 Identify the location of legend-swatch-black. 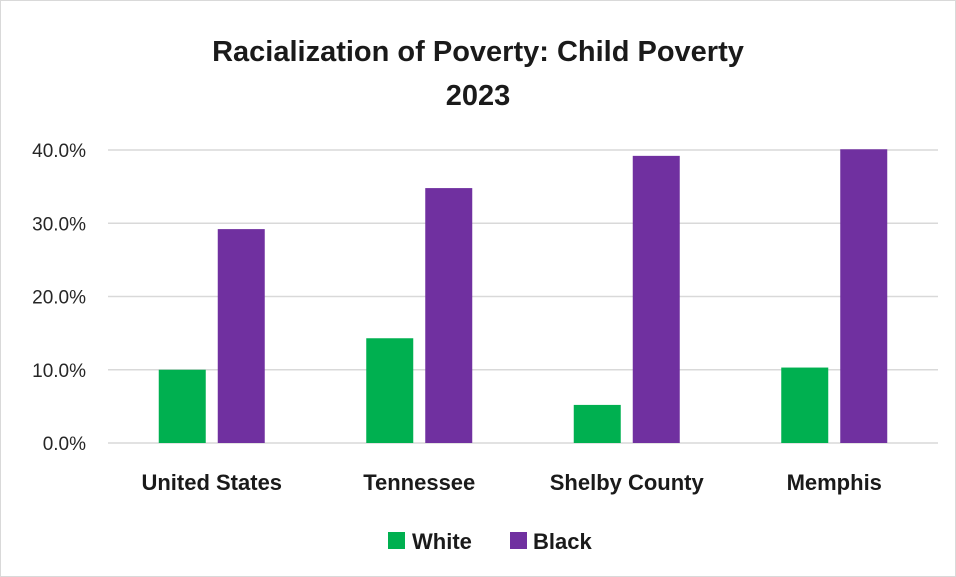
(518, 540).